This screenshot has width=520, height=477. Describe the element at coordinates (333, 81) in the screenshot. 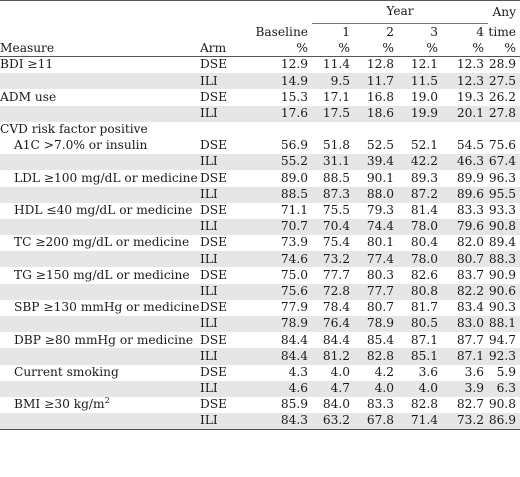

I see `year1-cell: 9.5` at that location.